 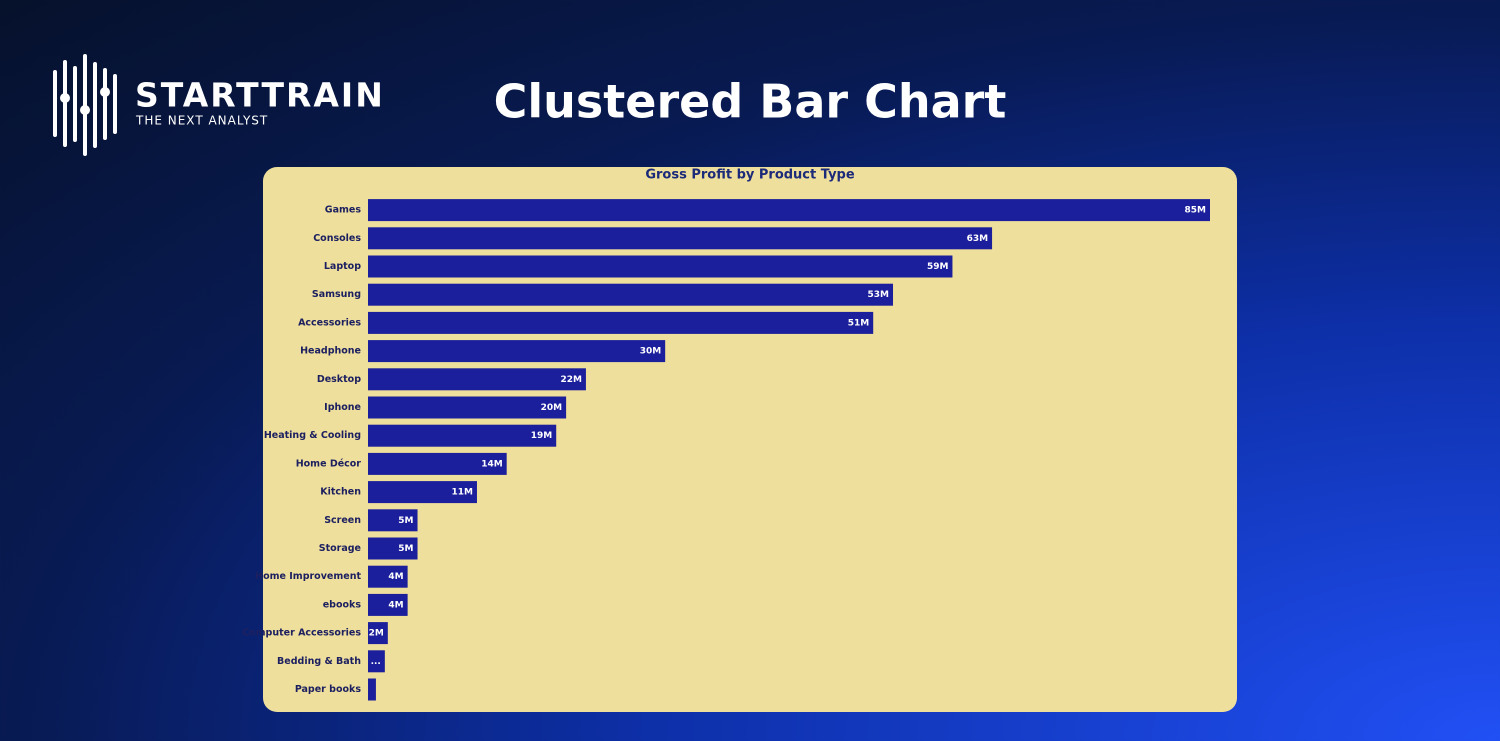 I want to click on category-label: Samsung, so click(x=336, y=294).